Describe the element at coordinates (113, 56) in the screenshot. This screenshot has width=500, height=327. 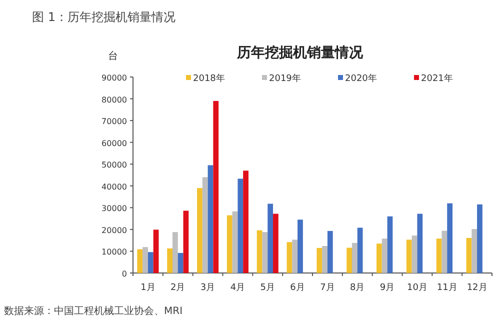
I see `y-axis-title: 台` at that location.